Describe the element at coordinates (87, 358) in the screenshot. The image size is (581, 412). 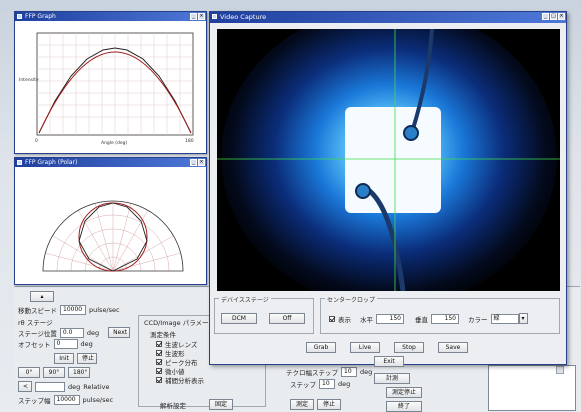
I see `stop-button: 停止` at that location.